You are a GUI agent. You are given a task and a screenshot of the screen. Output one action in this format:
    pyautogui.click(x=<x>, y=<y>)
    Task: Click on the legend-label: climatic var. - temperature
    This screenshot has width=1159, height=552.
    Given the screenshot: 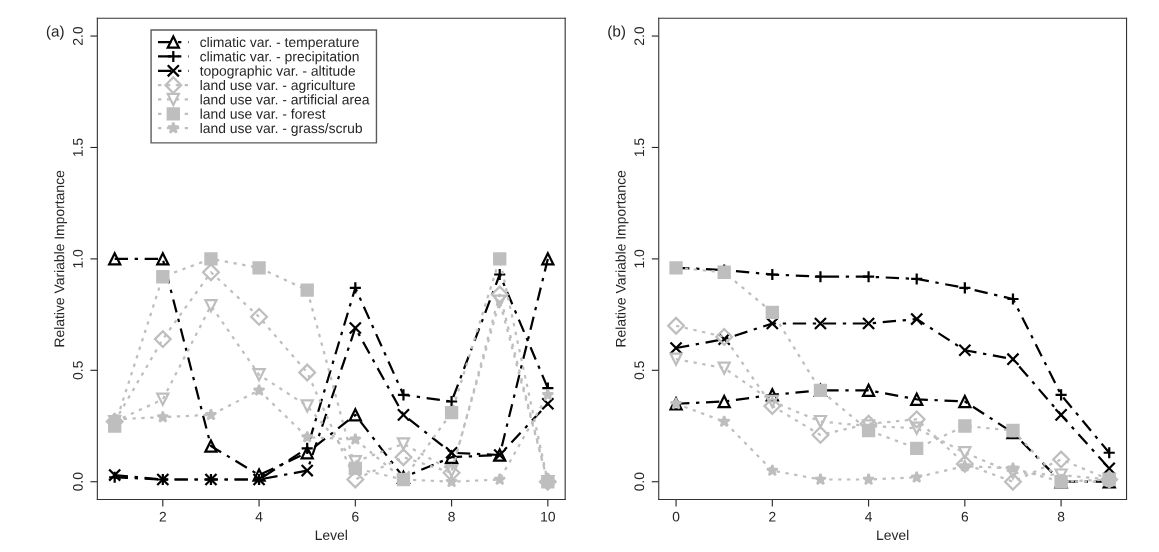 What is the action you would take?
    pyautogui.click(x=279, y=43)
    